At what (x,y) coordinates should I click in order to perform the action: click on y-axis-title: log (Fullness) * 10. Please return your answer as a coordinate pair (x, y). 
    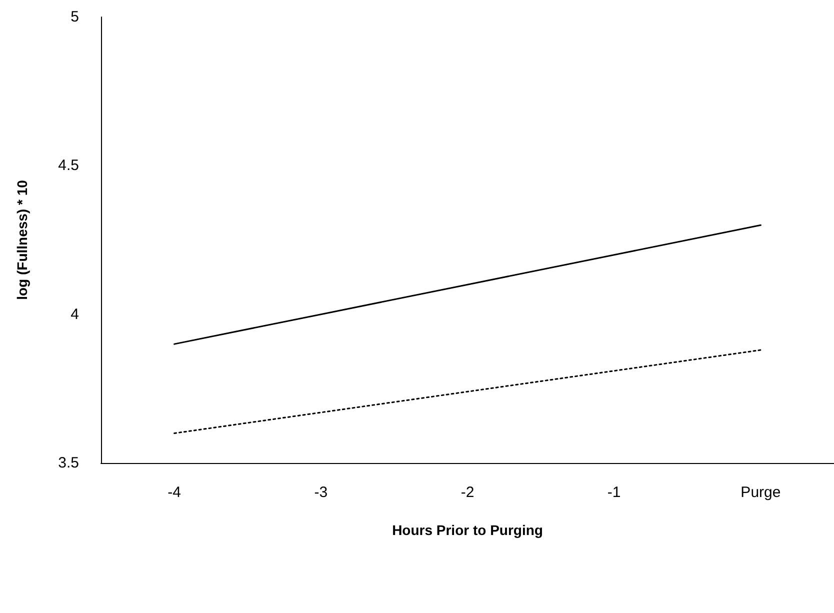
    Looking at the image, I should click on (22, 240).